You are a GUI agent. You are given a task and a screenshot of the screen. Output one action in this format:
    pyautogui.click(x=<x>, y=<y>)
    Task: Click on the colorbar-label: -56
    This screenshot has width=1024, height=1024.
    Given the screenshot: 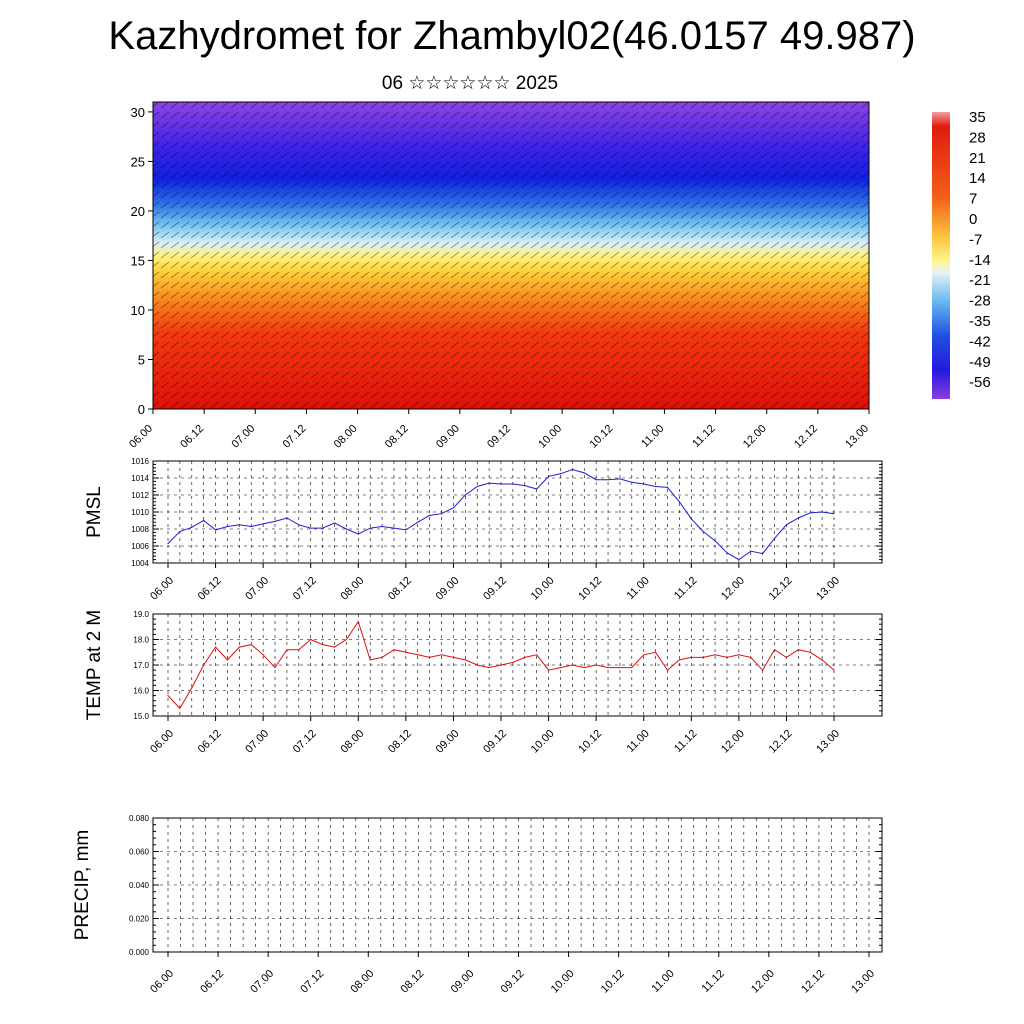 What is the action you would take?
    pyautogui.click(x=980, y=382)
    